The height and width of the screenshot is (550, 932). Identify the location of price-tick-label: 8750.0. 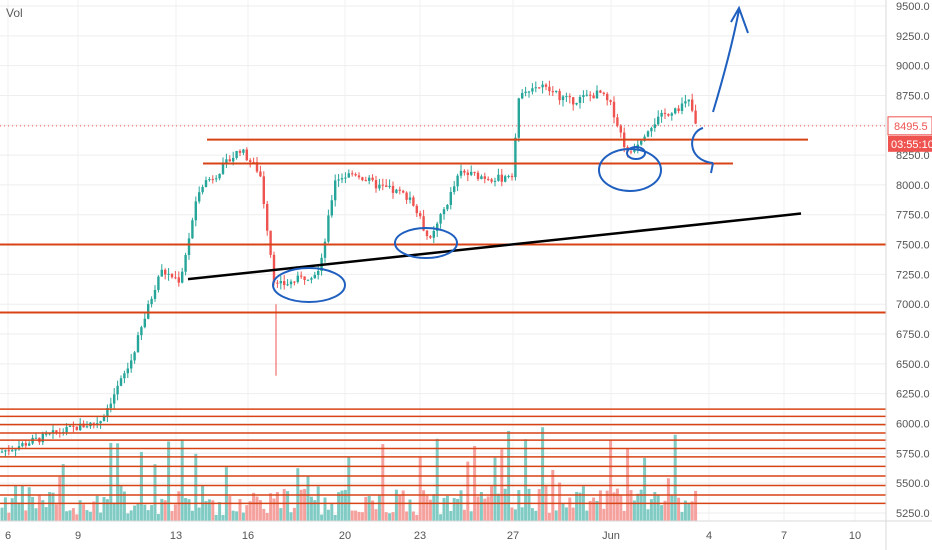
(913, 96).